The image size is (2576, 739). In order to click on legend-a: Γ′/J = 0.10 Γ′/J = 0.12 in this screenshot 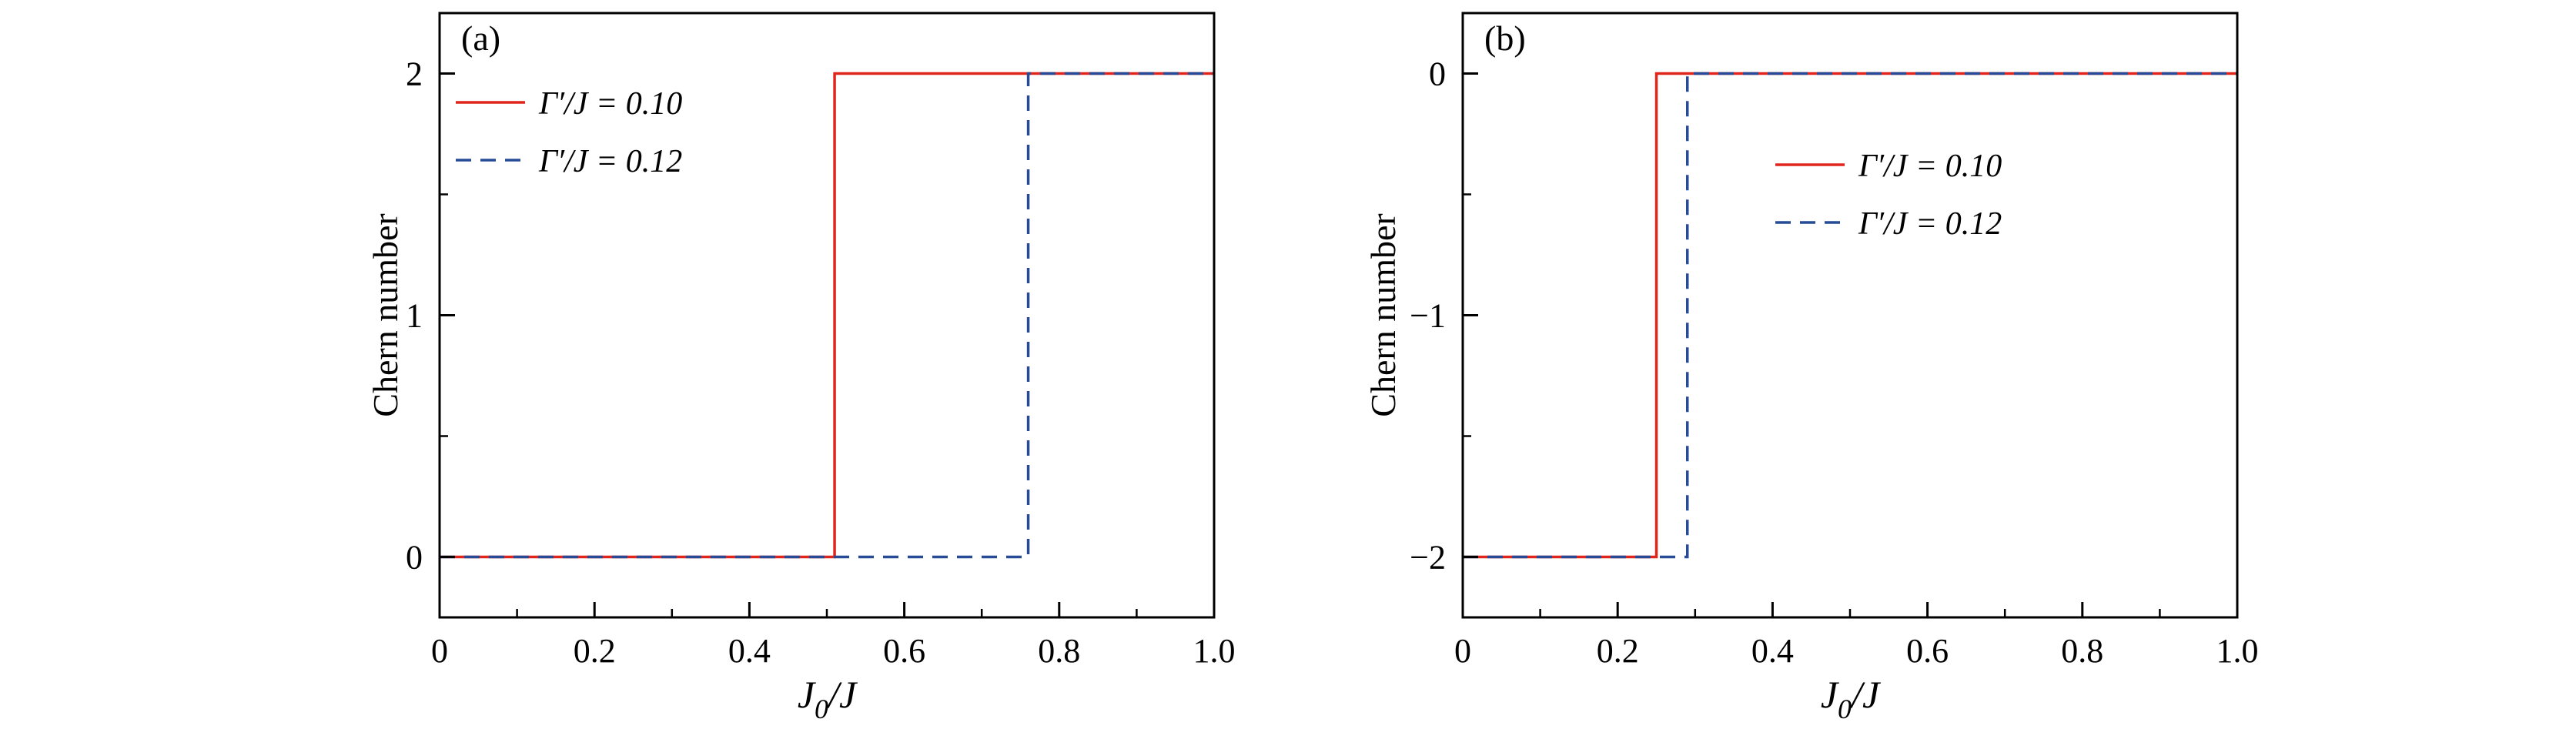, I will do `click(569, 132)`.